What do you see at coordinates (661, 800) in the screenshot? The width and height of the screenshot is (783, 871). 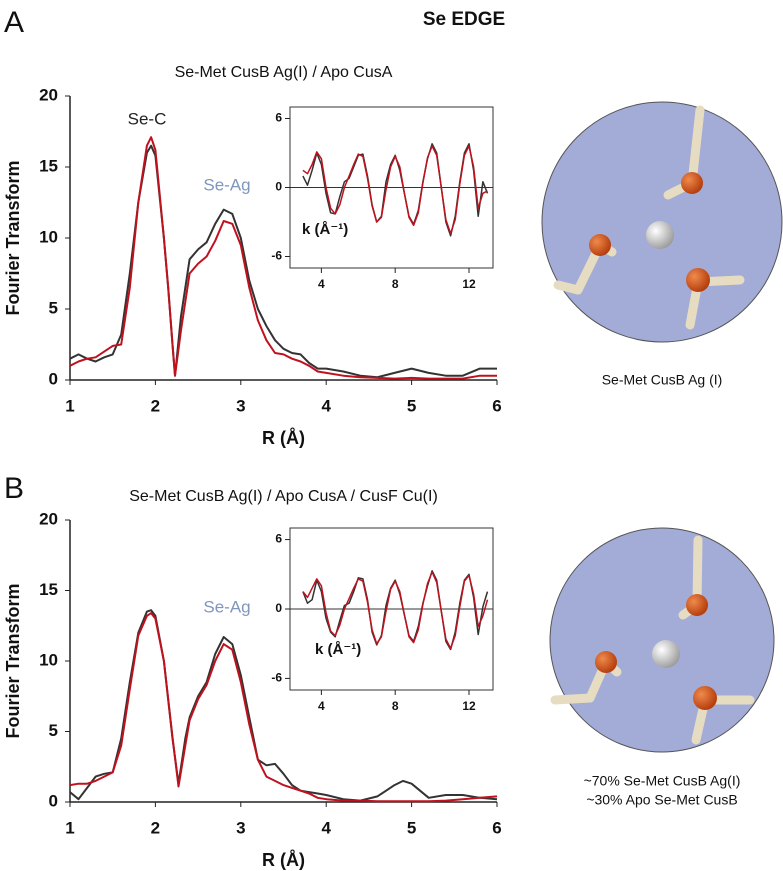 I see `structure-caption: ~30% Apo Se-Met CusB` at bounding box center [661, 800].